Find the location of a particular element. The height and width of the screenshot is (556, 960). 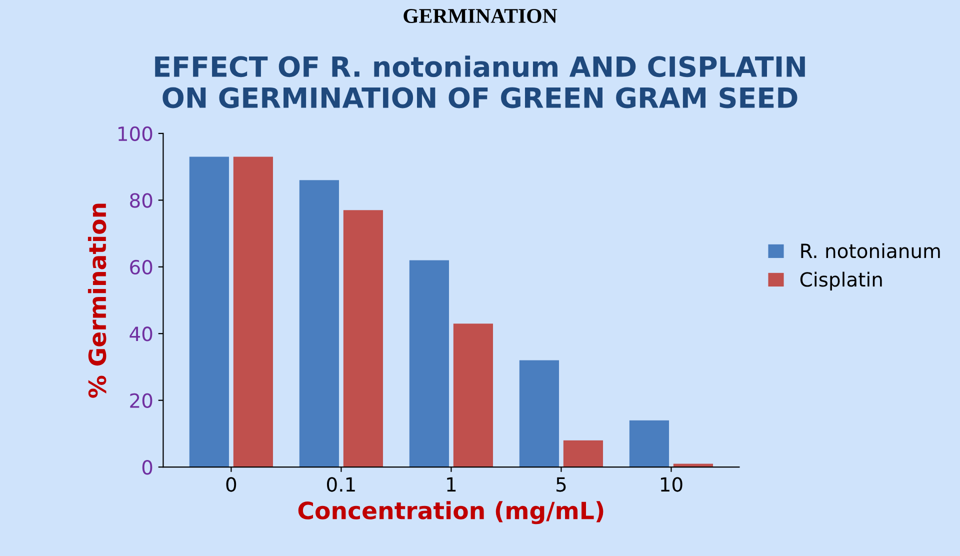

x-tick-label: 1 is located at coordinates (451, 484).